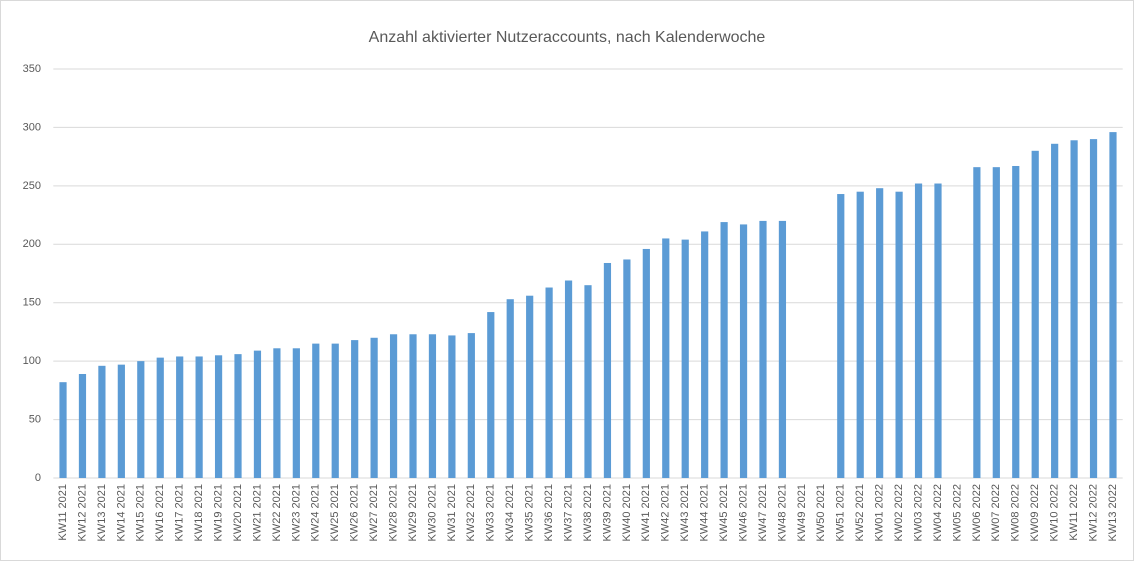 The image size is (1134, 561). What do you see at coordinates (957, 512) in the screenshot?
I see `x-tick-label: KW05 2022` at bounding box center [957, 512].